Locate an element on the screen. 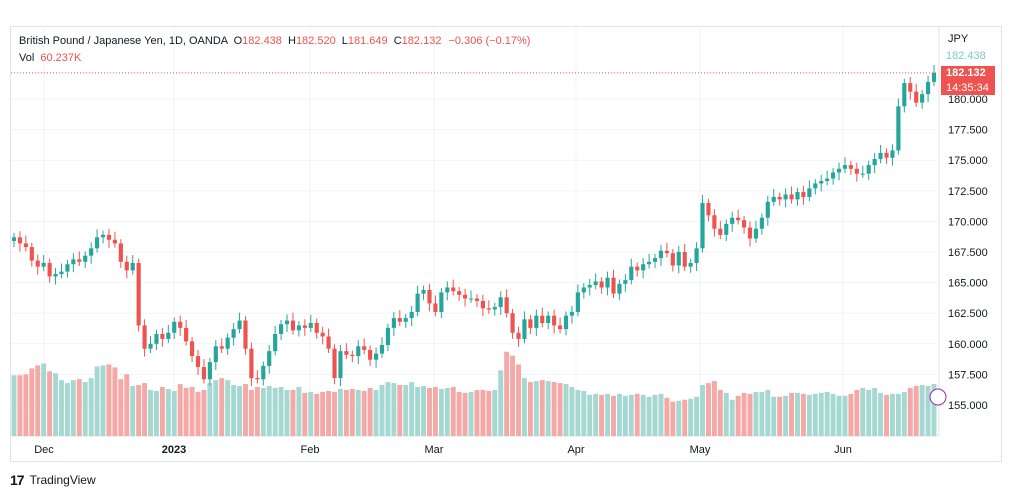  volume-label: Vol is located at coordinates (27, 58).